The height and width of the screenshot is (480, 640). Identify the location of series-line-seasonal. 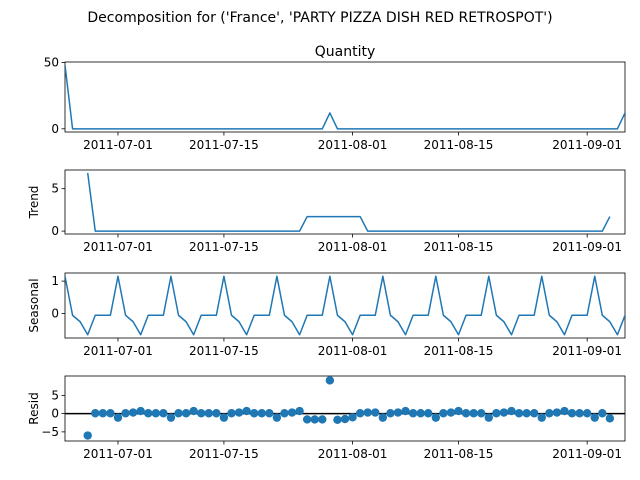
(345, 305).